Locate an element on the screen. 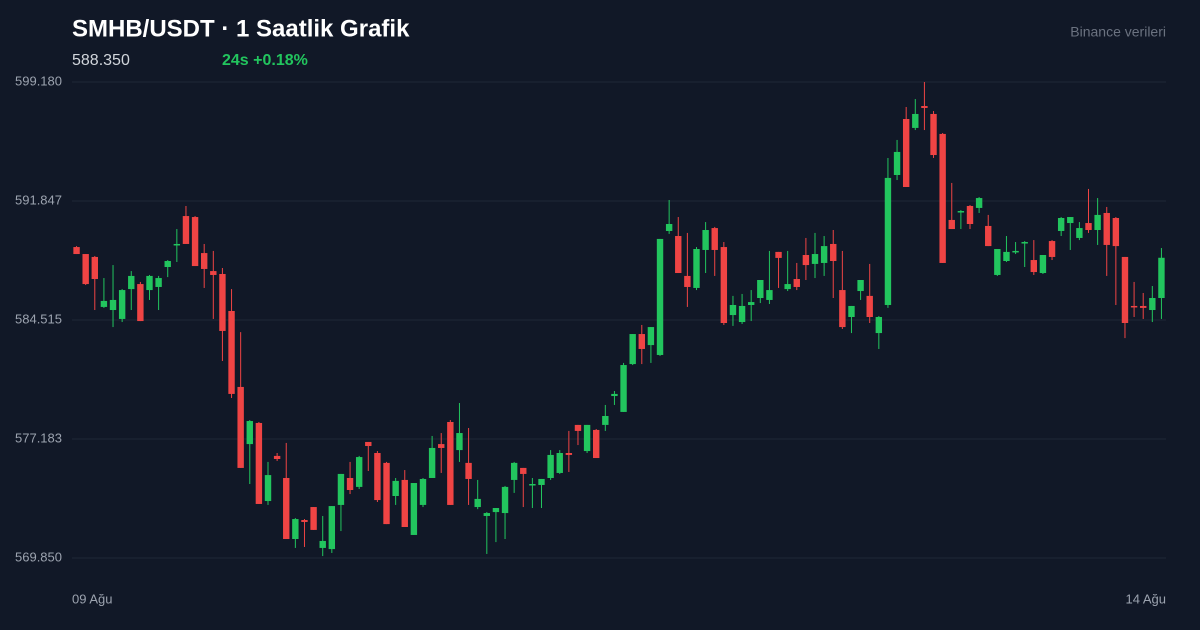 The width and height of the screenshot is (1200, 630). y-tick-label: 599.180 is located at coordinates (38, 80).